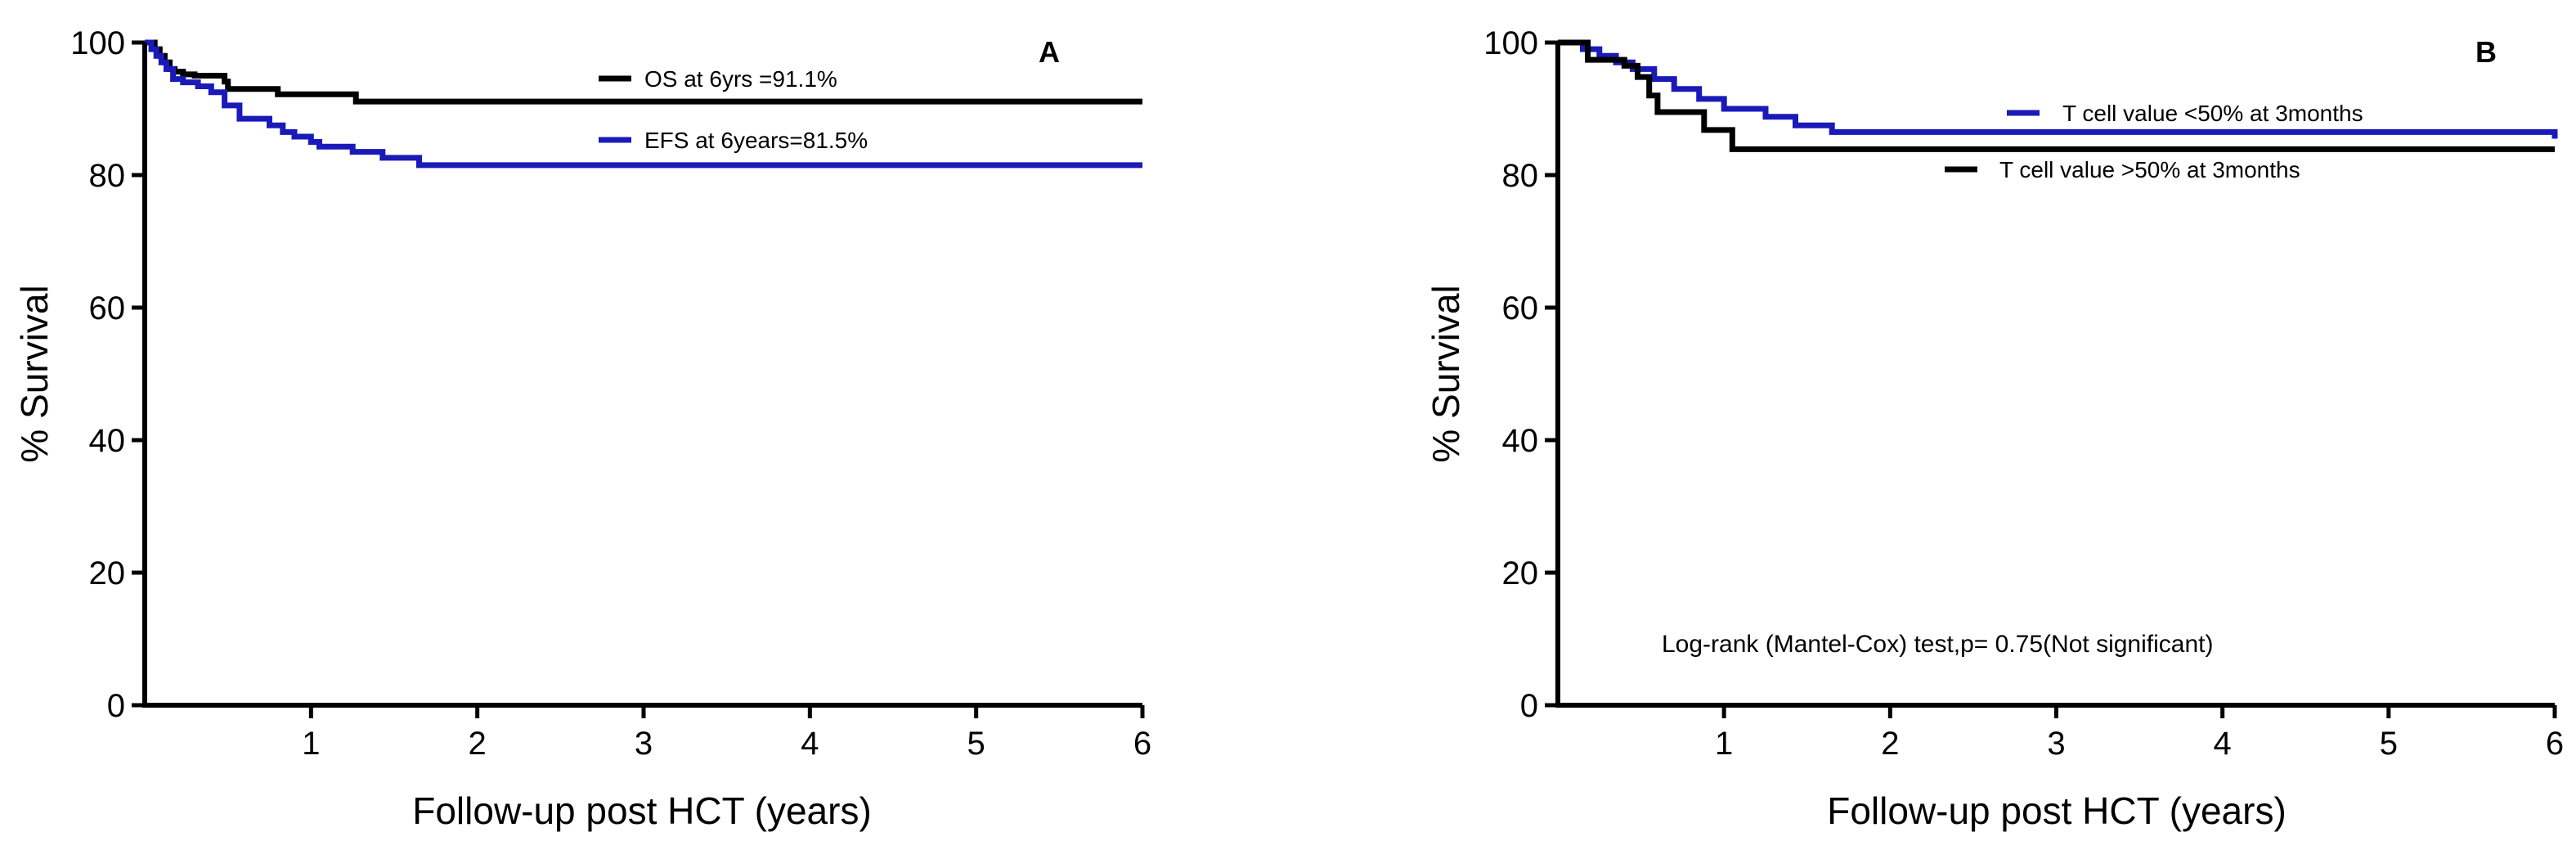  Describe the element at coordinates (976, 744) in the screenshot. I see `panel-a-x-tick-label: 5` at that location.